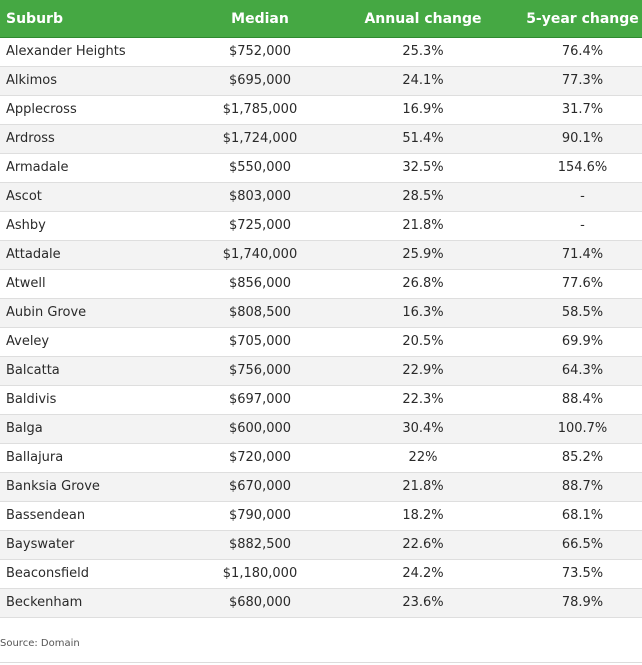  I want to click on cell-median: $790,000, so click(260, 515).